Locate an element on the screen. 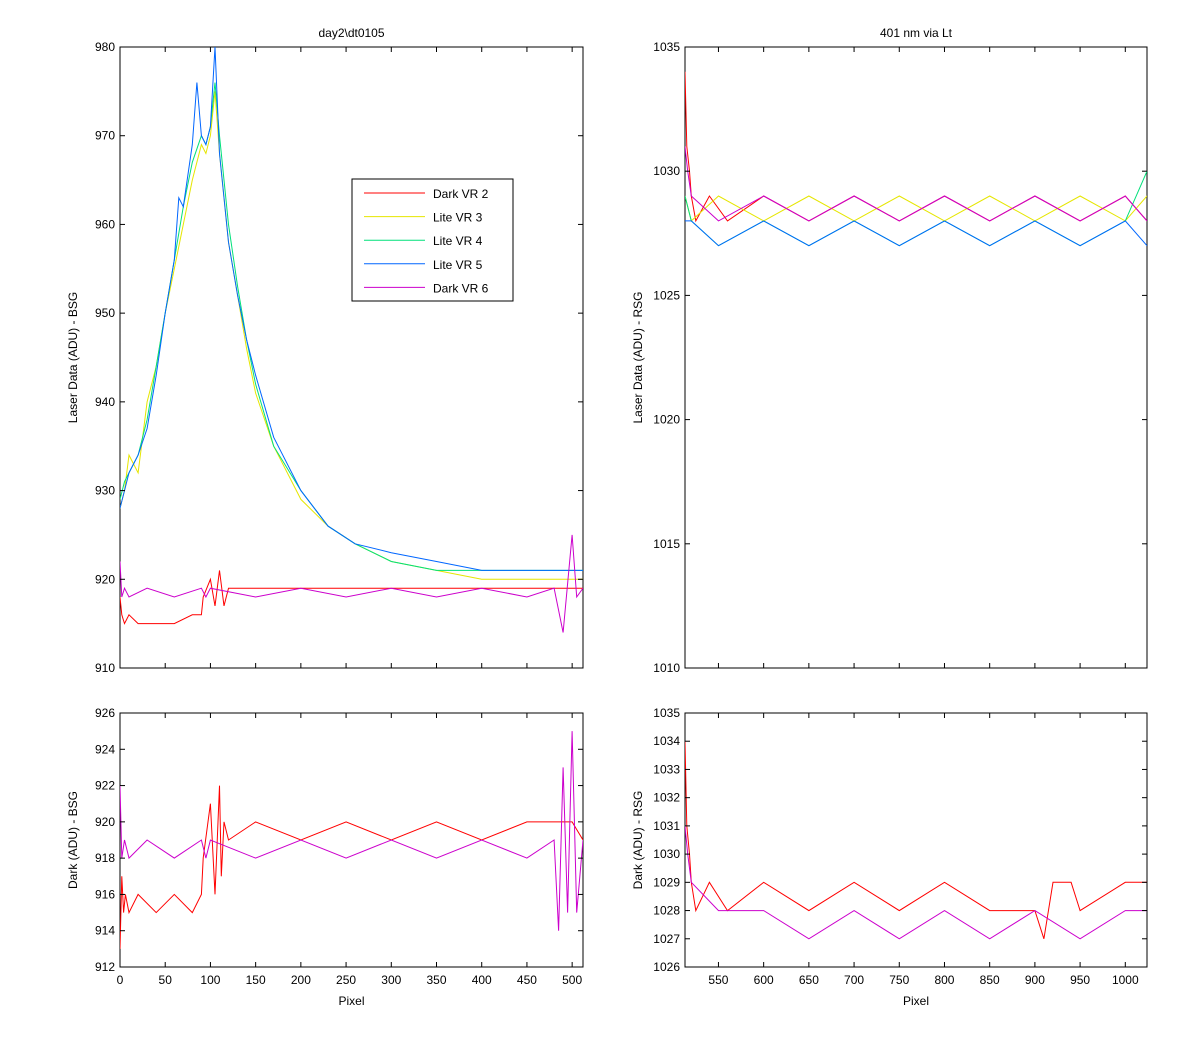 The width and height of the screenshot is (1200, 1050). y-tick-label: 1026 is located at coordinates (666, 967).